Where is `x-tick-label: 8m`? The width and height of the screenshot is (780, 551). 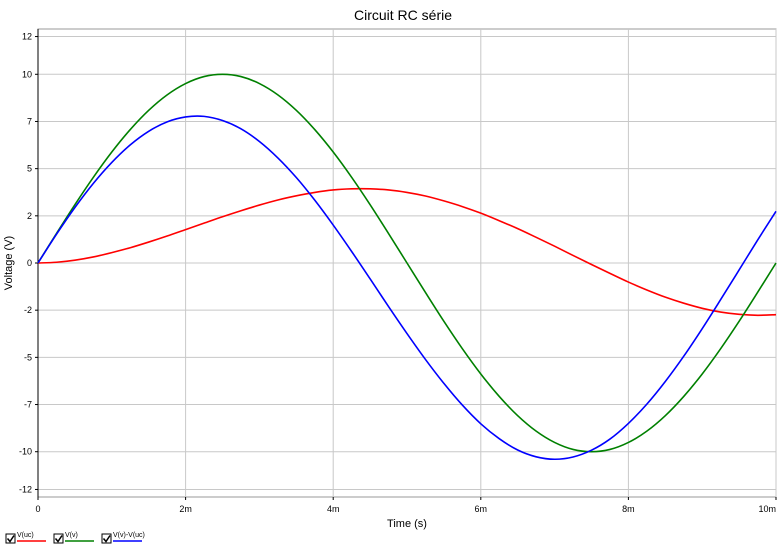 x-tick-label: 8m is located at coordinates (628, 509).